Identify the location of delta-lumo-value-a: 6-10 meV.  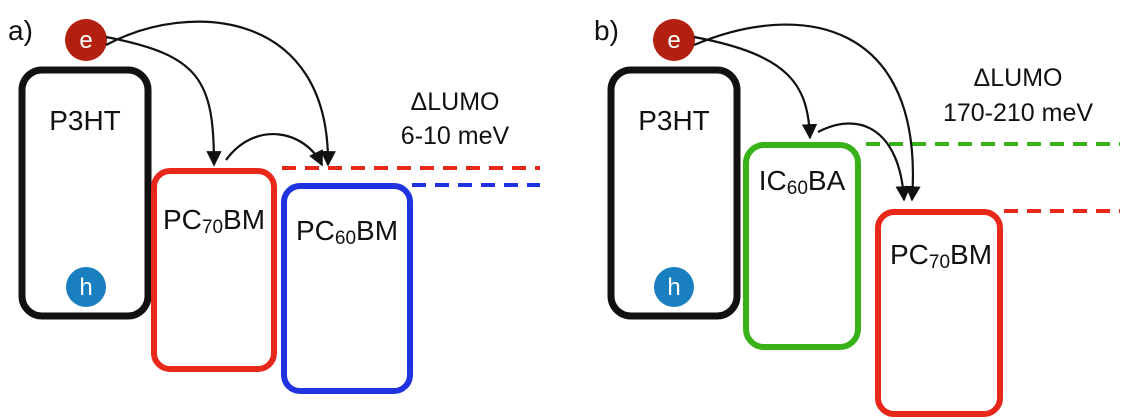
(455, 136).